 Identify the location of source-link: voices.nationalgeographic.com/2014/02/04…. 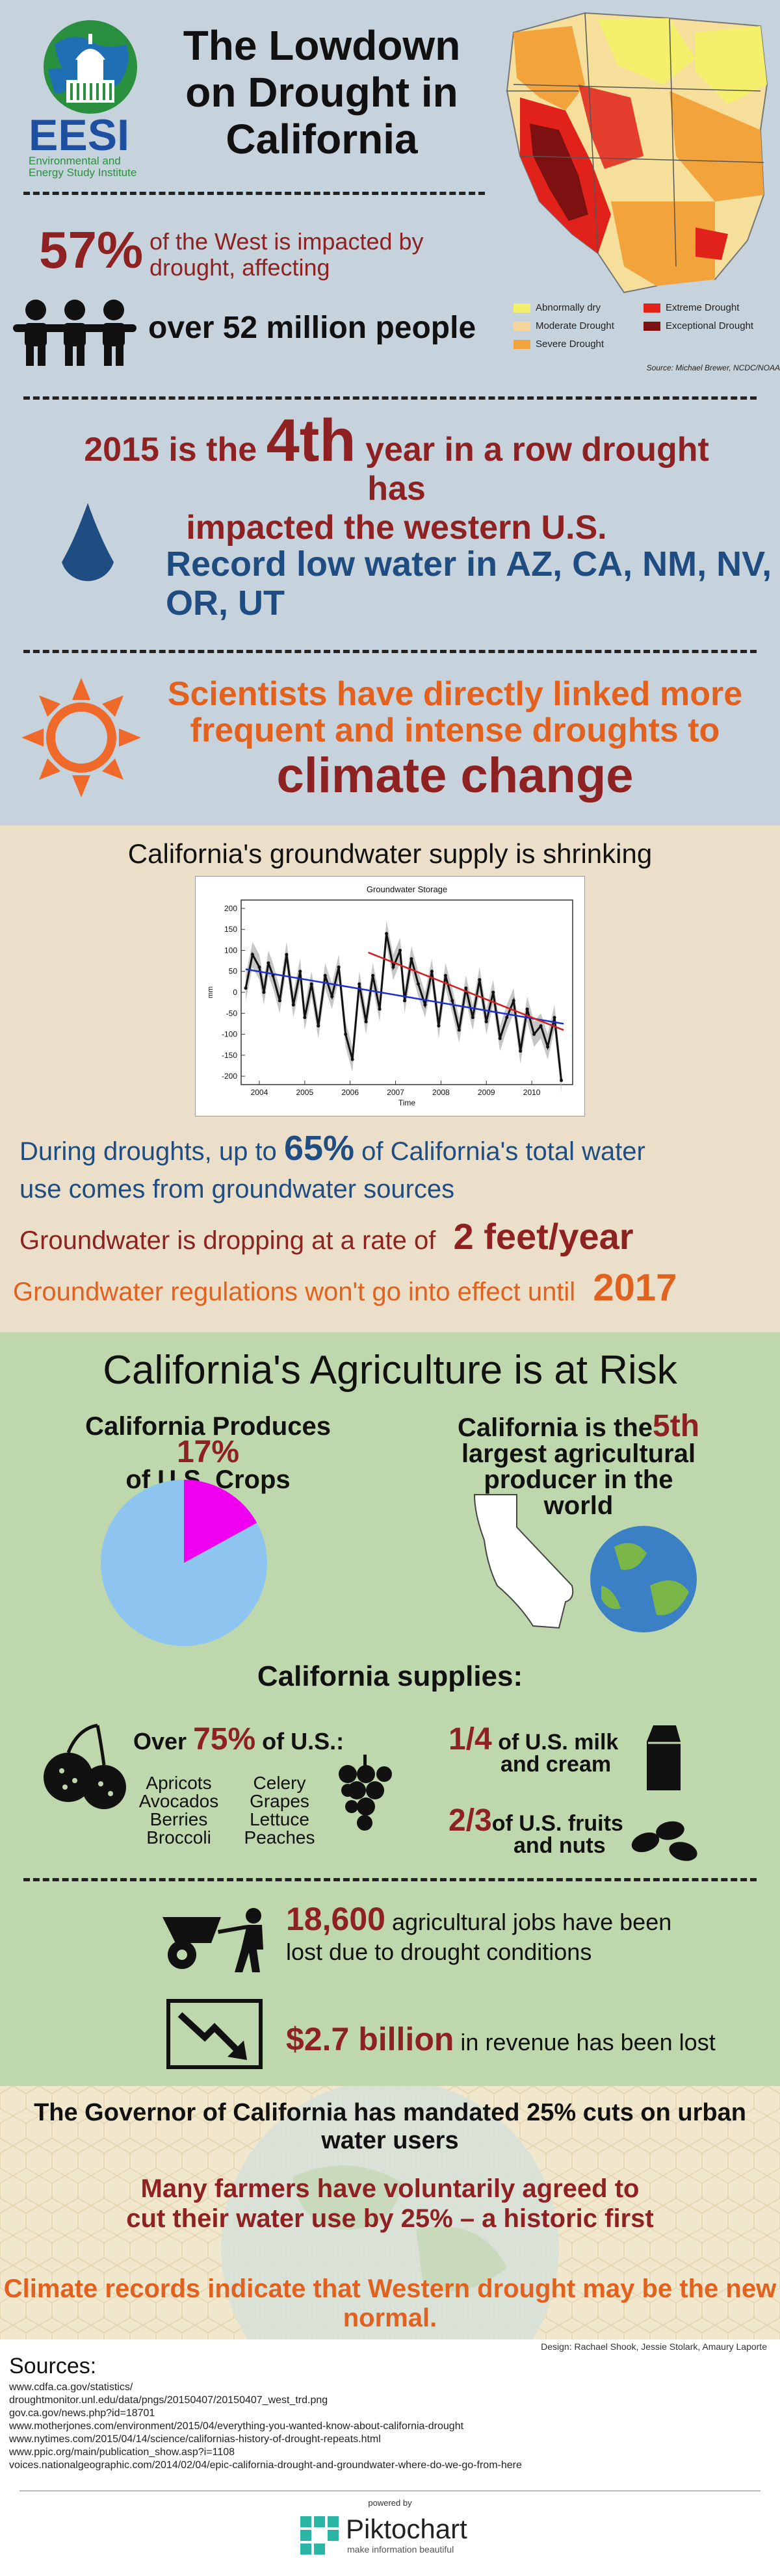
(266, 2465).